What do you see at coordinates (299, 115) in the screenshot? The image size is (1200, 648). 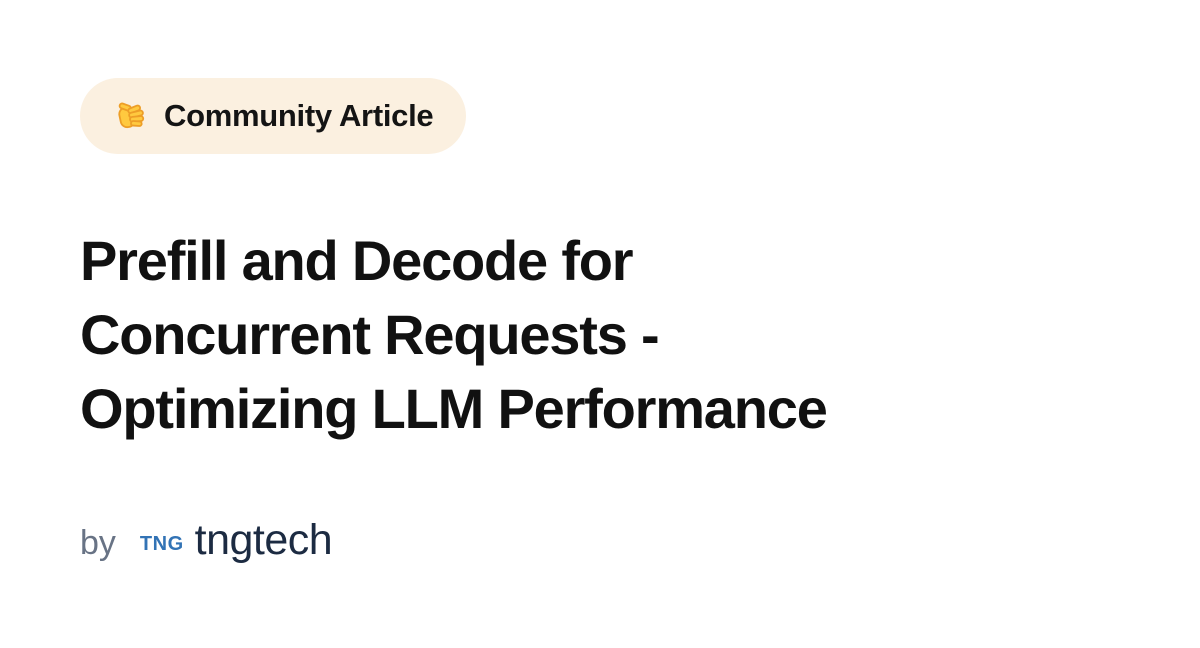 I see `badge-label: Community Article` at bounding box center [299, 115].